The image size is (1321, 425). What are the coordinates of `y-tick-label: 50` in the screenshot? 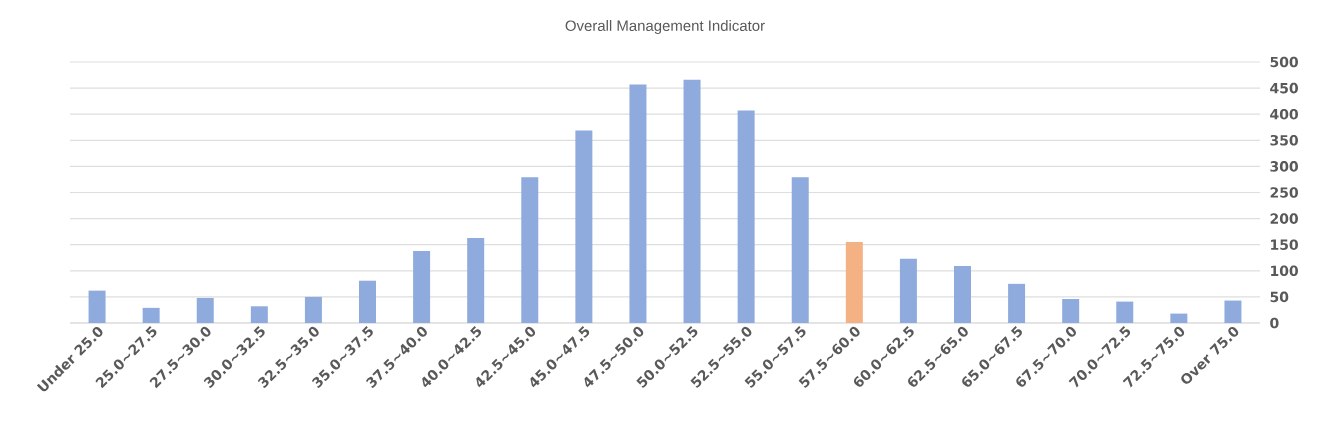 It's located at (1279, 297).